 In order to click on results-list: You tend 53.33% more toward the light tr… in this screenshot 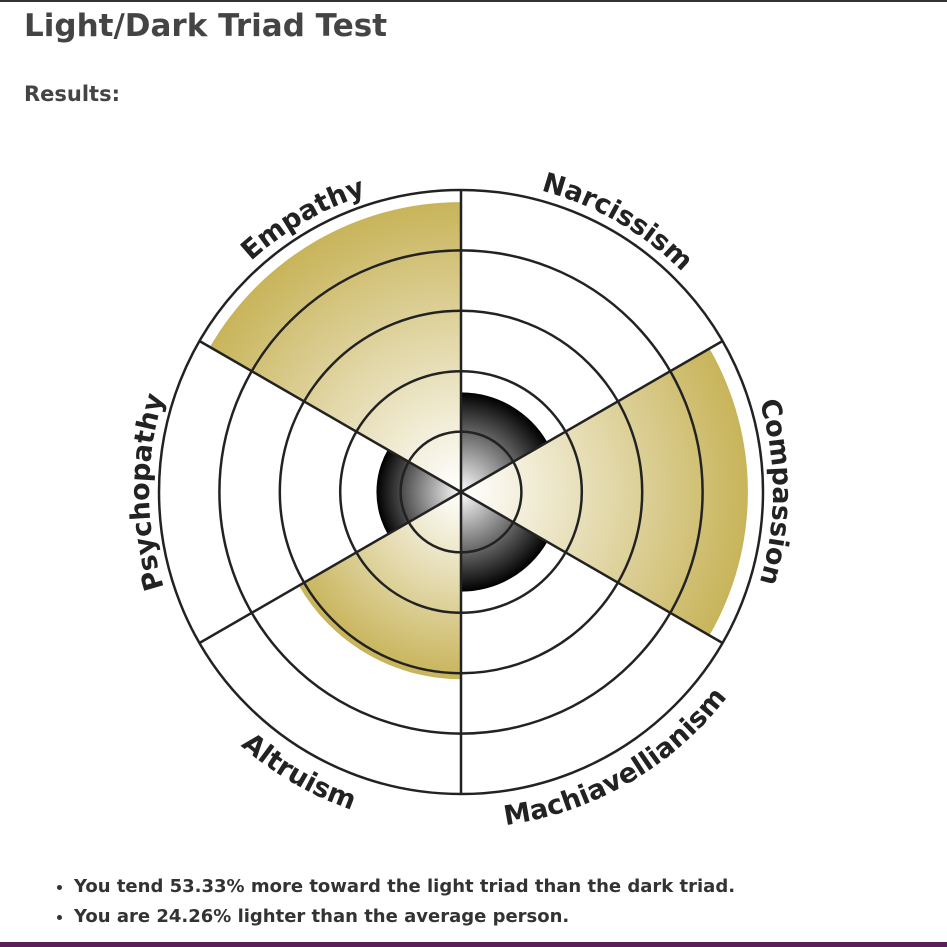, I will do `click(392, 902)`.